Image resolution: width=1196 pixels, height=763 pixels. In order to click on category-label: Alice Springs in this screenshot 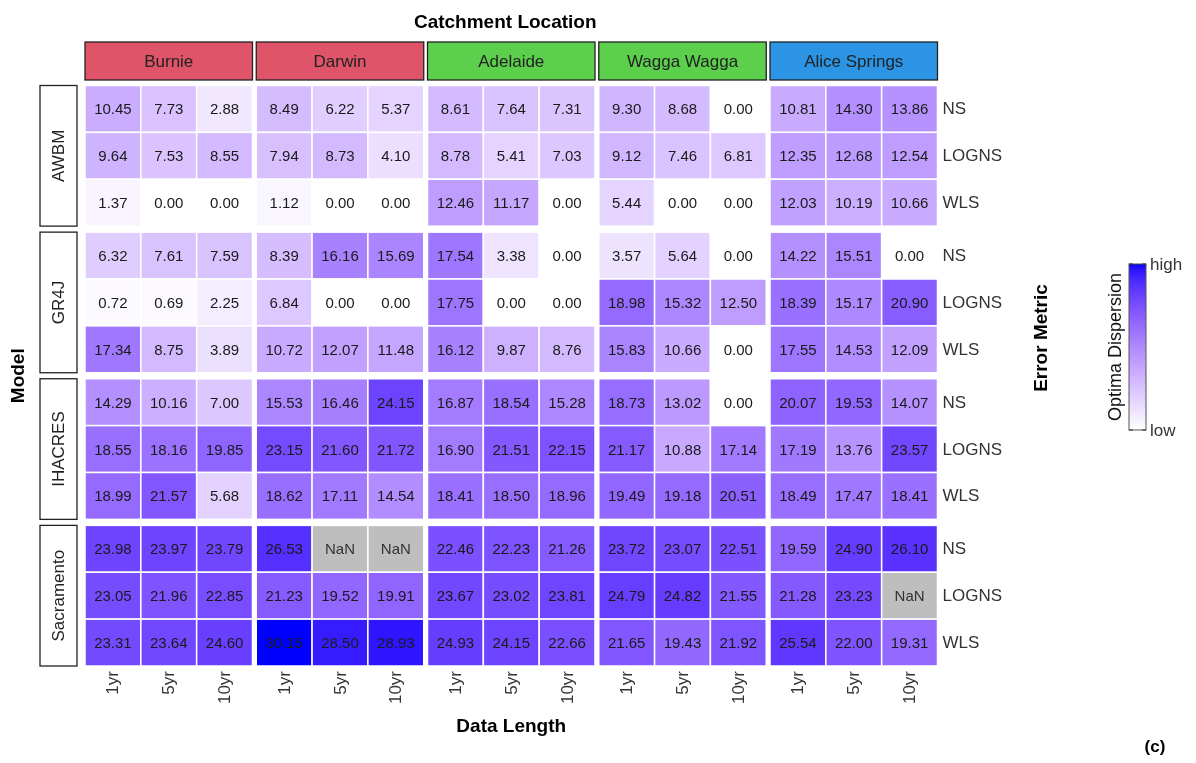, I will do `click(854, 61)`.